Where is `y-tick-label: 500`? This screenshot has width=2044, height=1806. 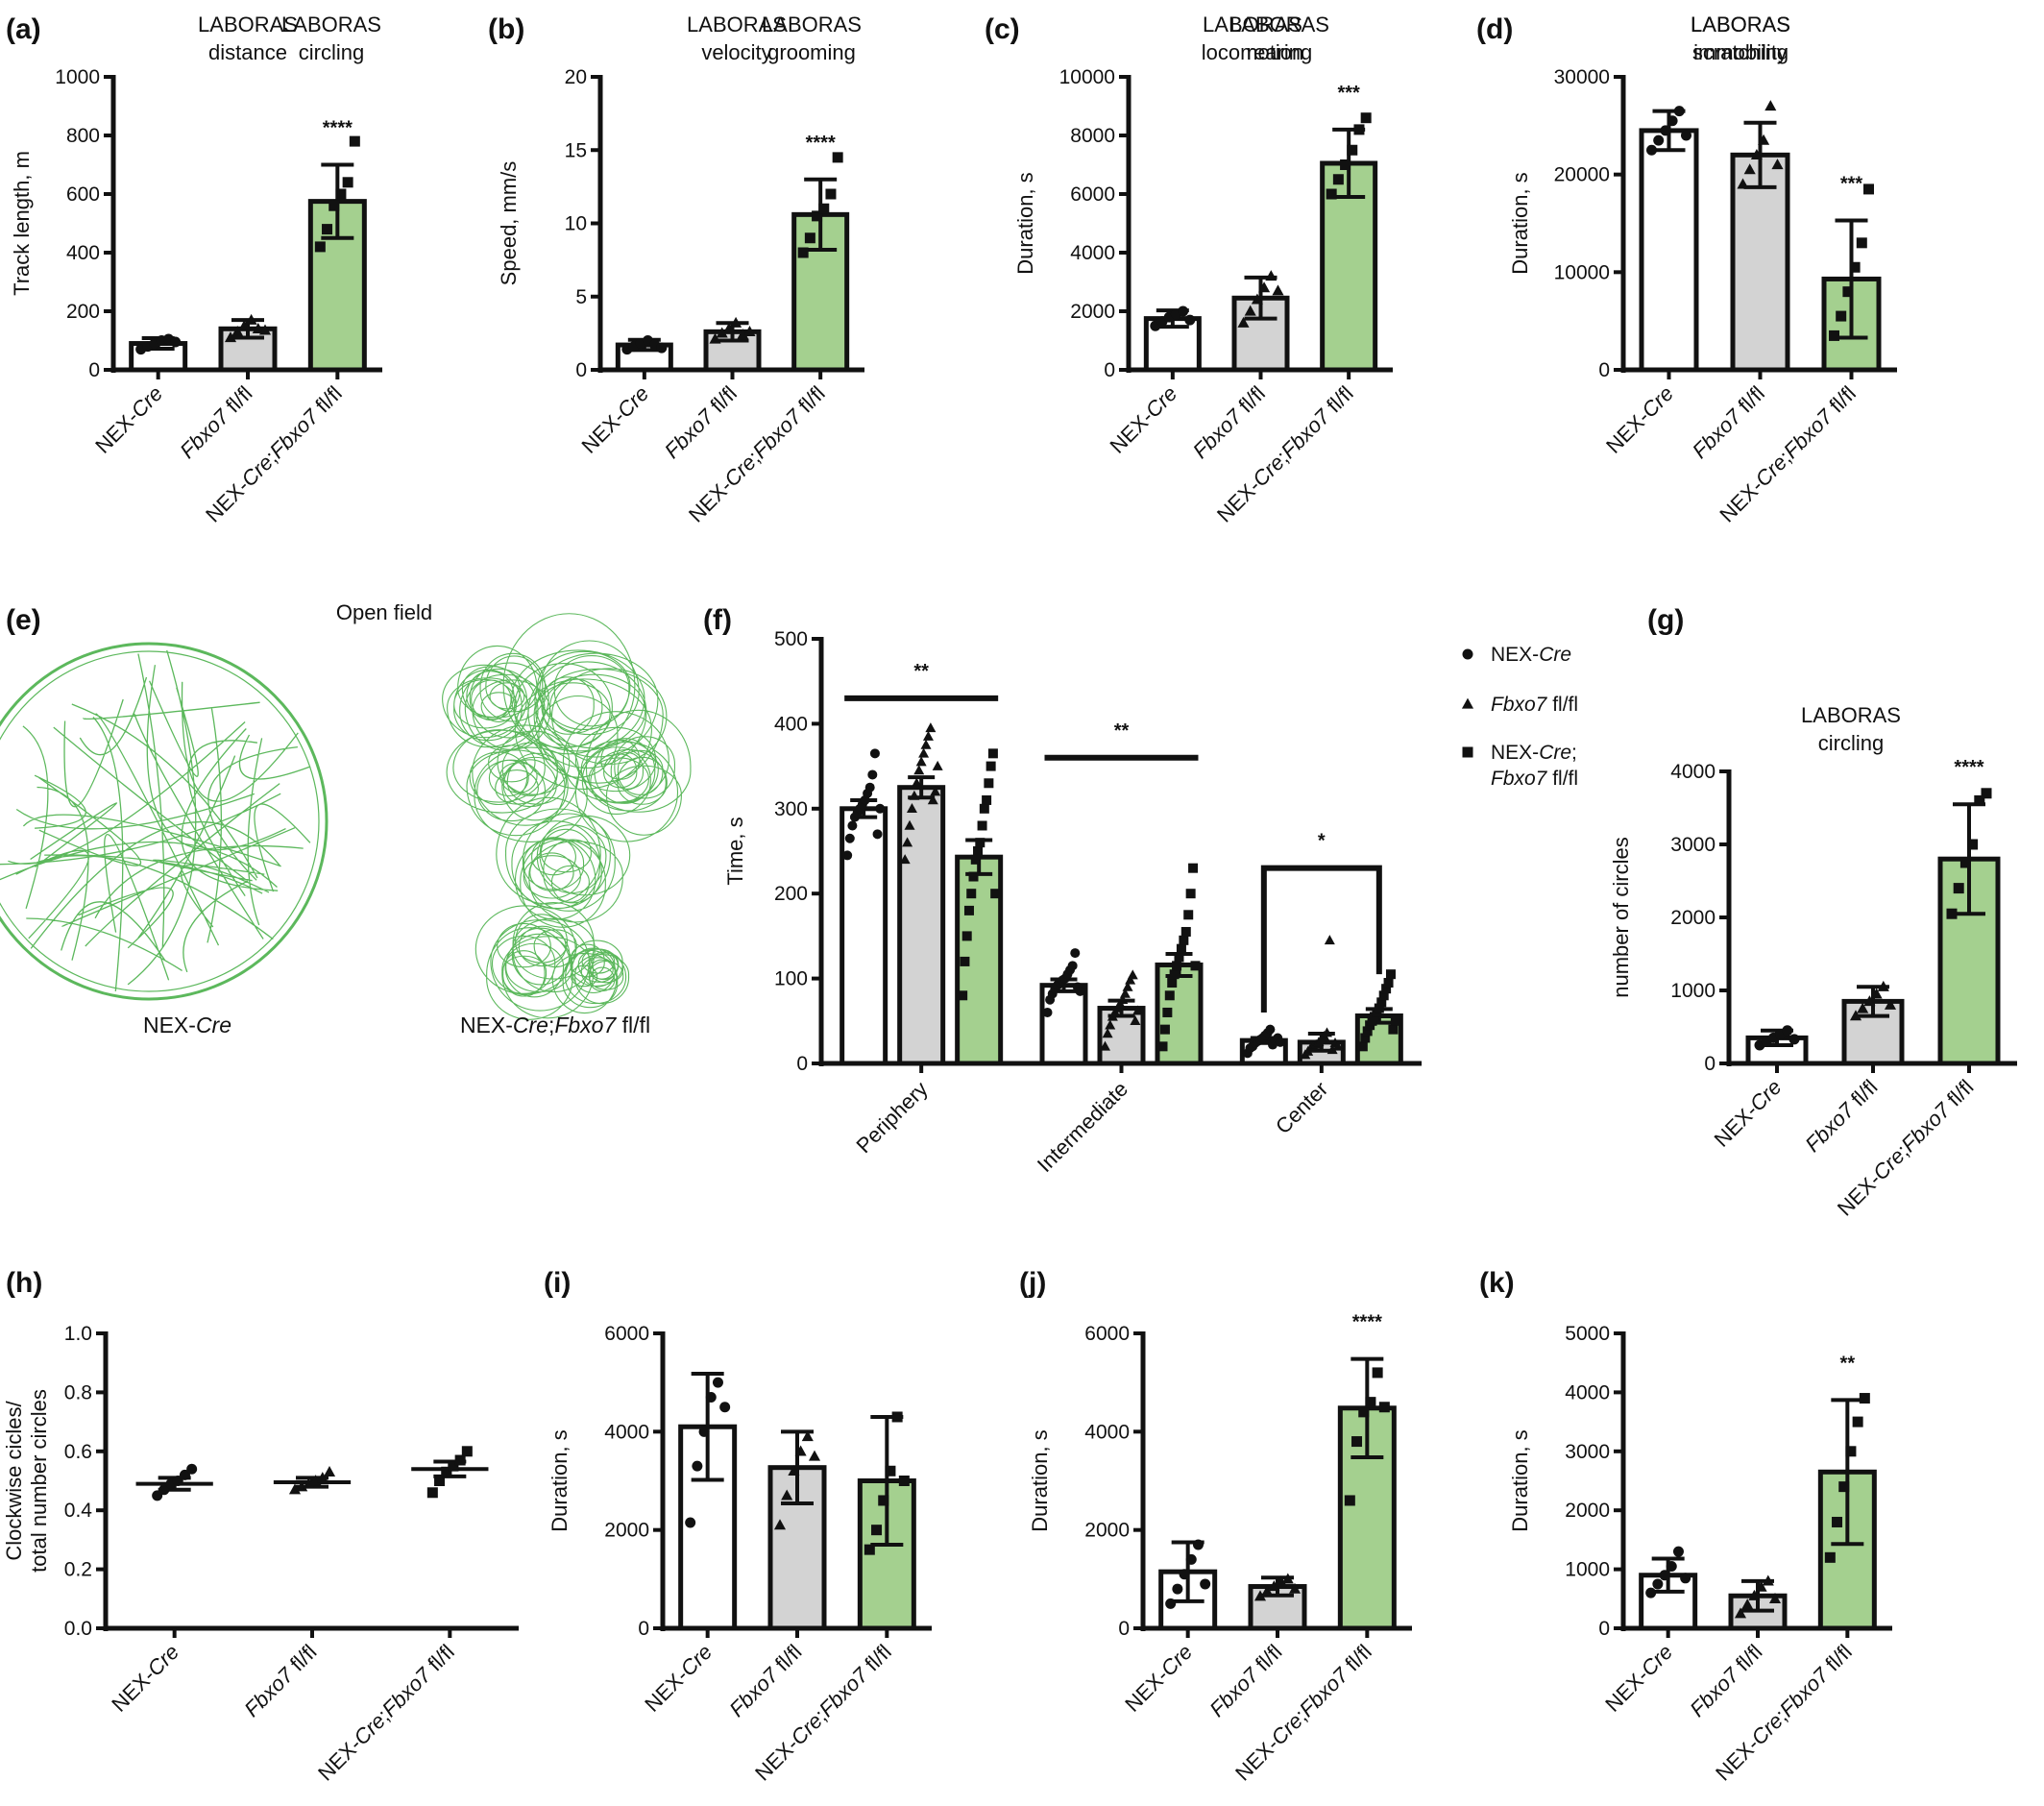 y-tick-label: 500 is located at coordinates (791, 639).